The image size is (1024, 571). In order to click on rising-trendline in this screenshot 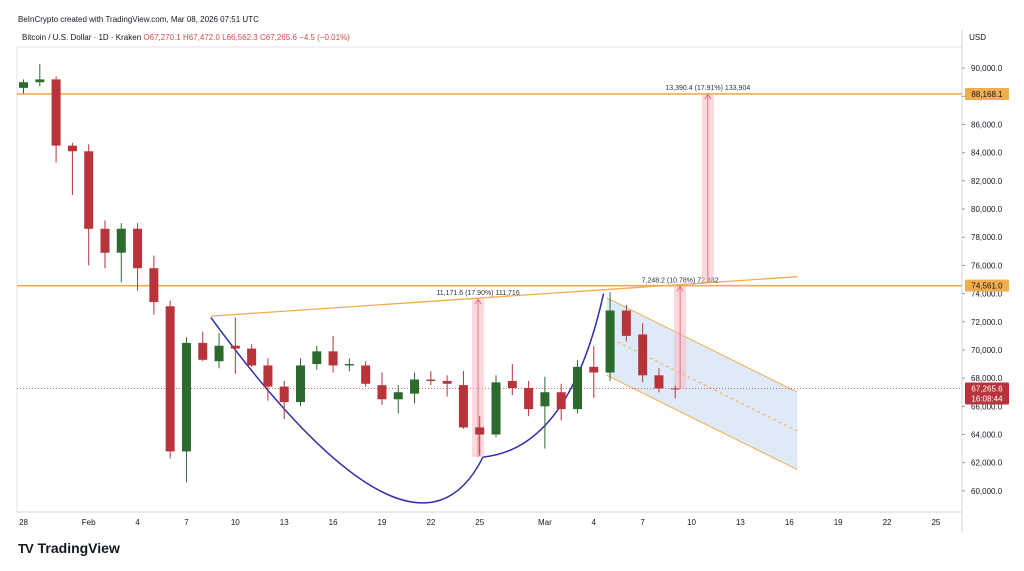, I will do `click(504, 296)`.